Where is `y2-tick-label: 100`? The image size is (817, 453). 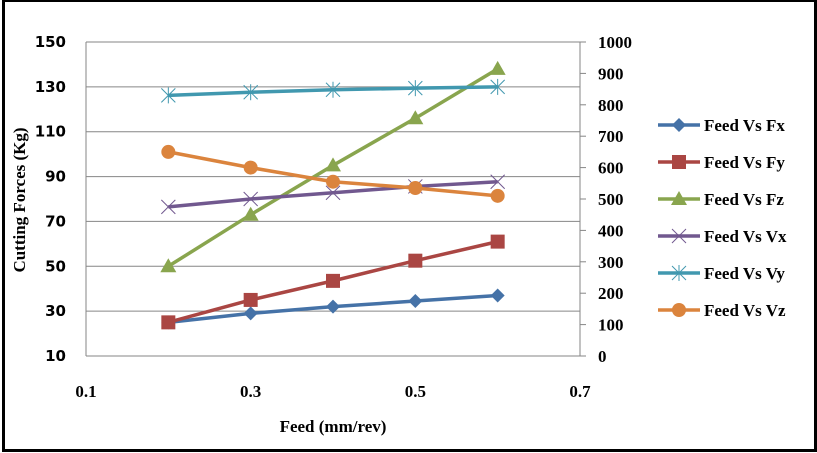 y2-tick-label: 100 is located at coordinates (611, 325).